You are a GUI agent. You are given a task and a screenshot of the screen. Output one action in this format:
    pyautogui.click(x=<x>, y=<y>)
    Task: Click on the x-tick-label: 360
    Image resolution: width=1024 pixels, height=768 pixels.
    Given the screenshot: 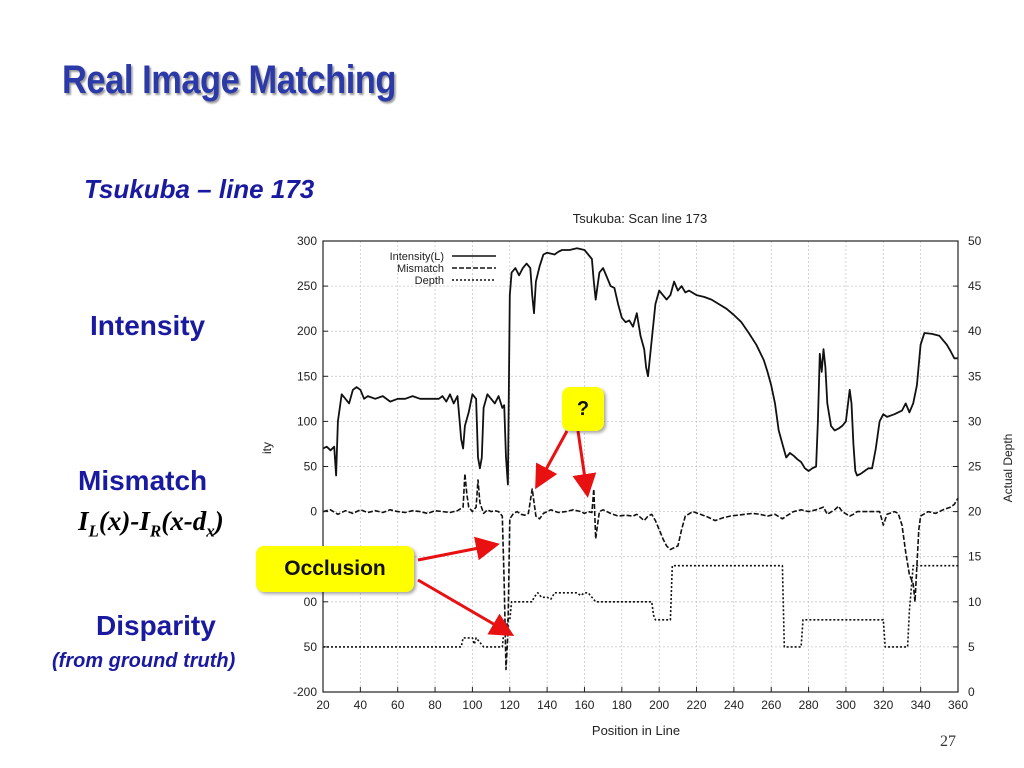 What is the action you would take?
    pyautogui.click(x=958, y=705)
    